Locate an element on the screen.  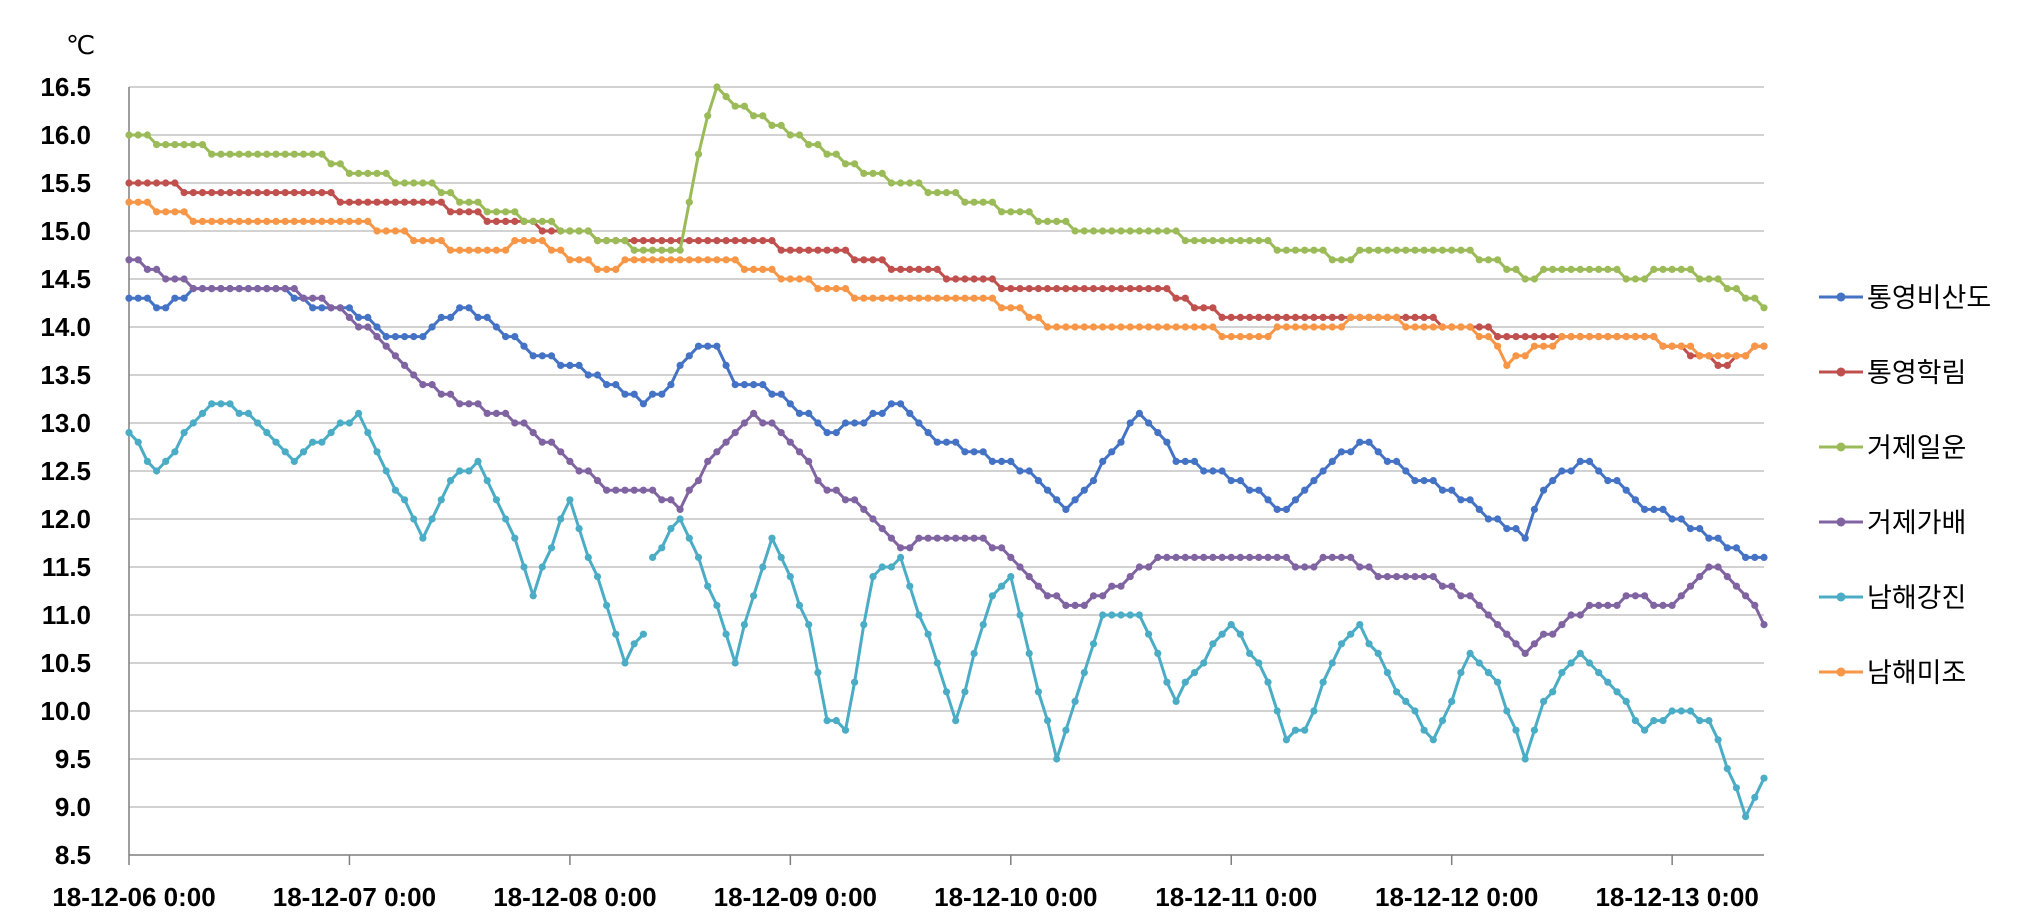
legend-label: 남해강진 is located at coordinates (1916, 598).